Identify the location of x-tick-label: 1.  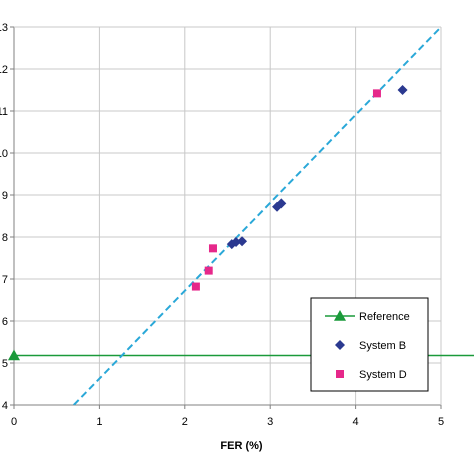
(99, 422).